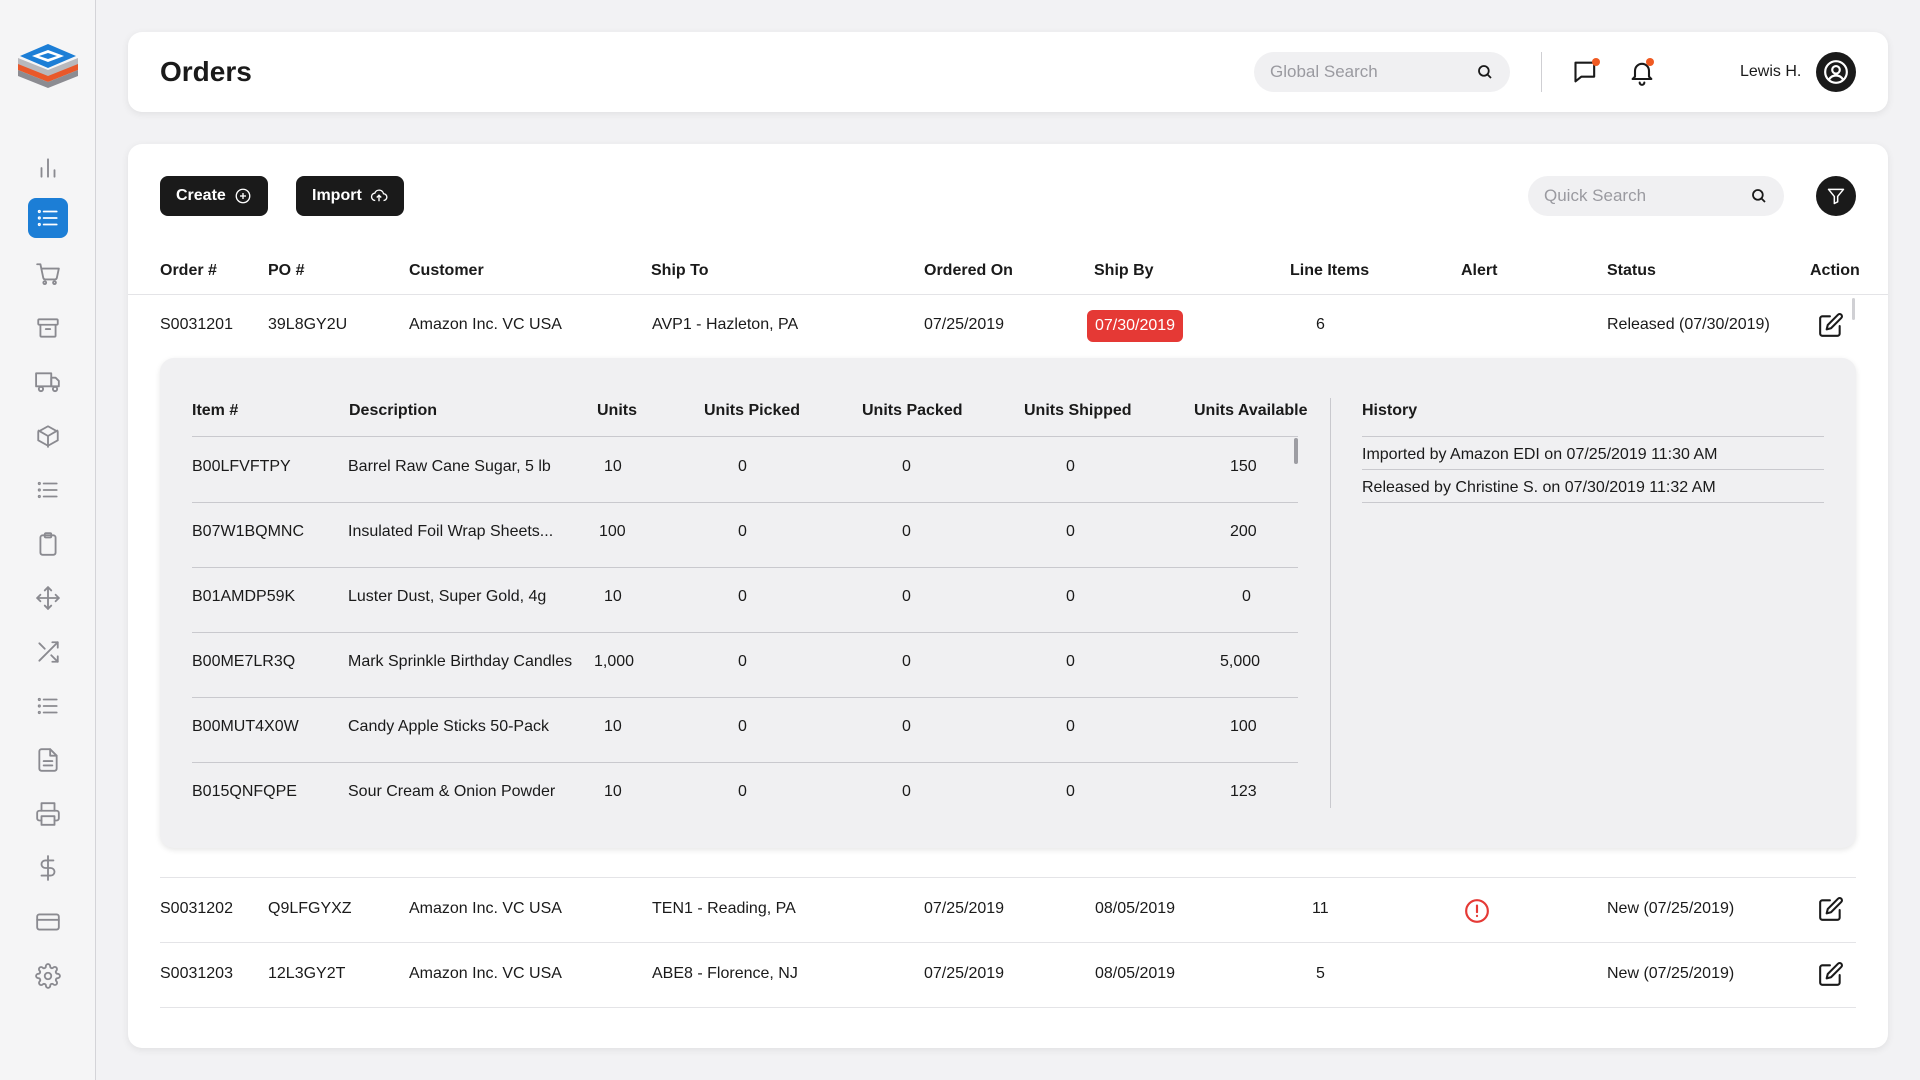 The height and width of the screenshot is (1080, 1920). Describe the element at coordinates (241, 466) in the screenshot. I see `item-number: B00LFVFTPY` at that location.